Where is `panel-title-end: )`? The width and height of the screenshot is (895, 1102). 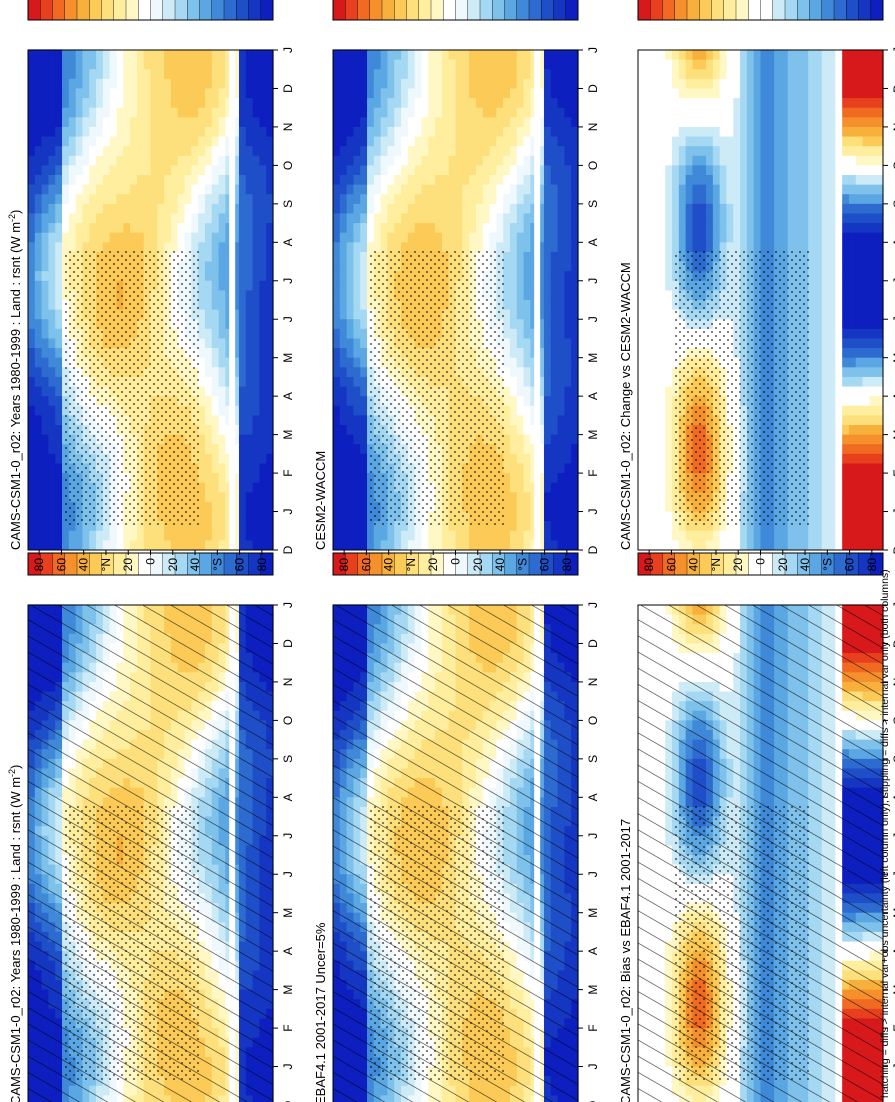 panel-title-end: ) is located at coordinates (15, 767).